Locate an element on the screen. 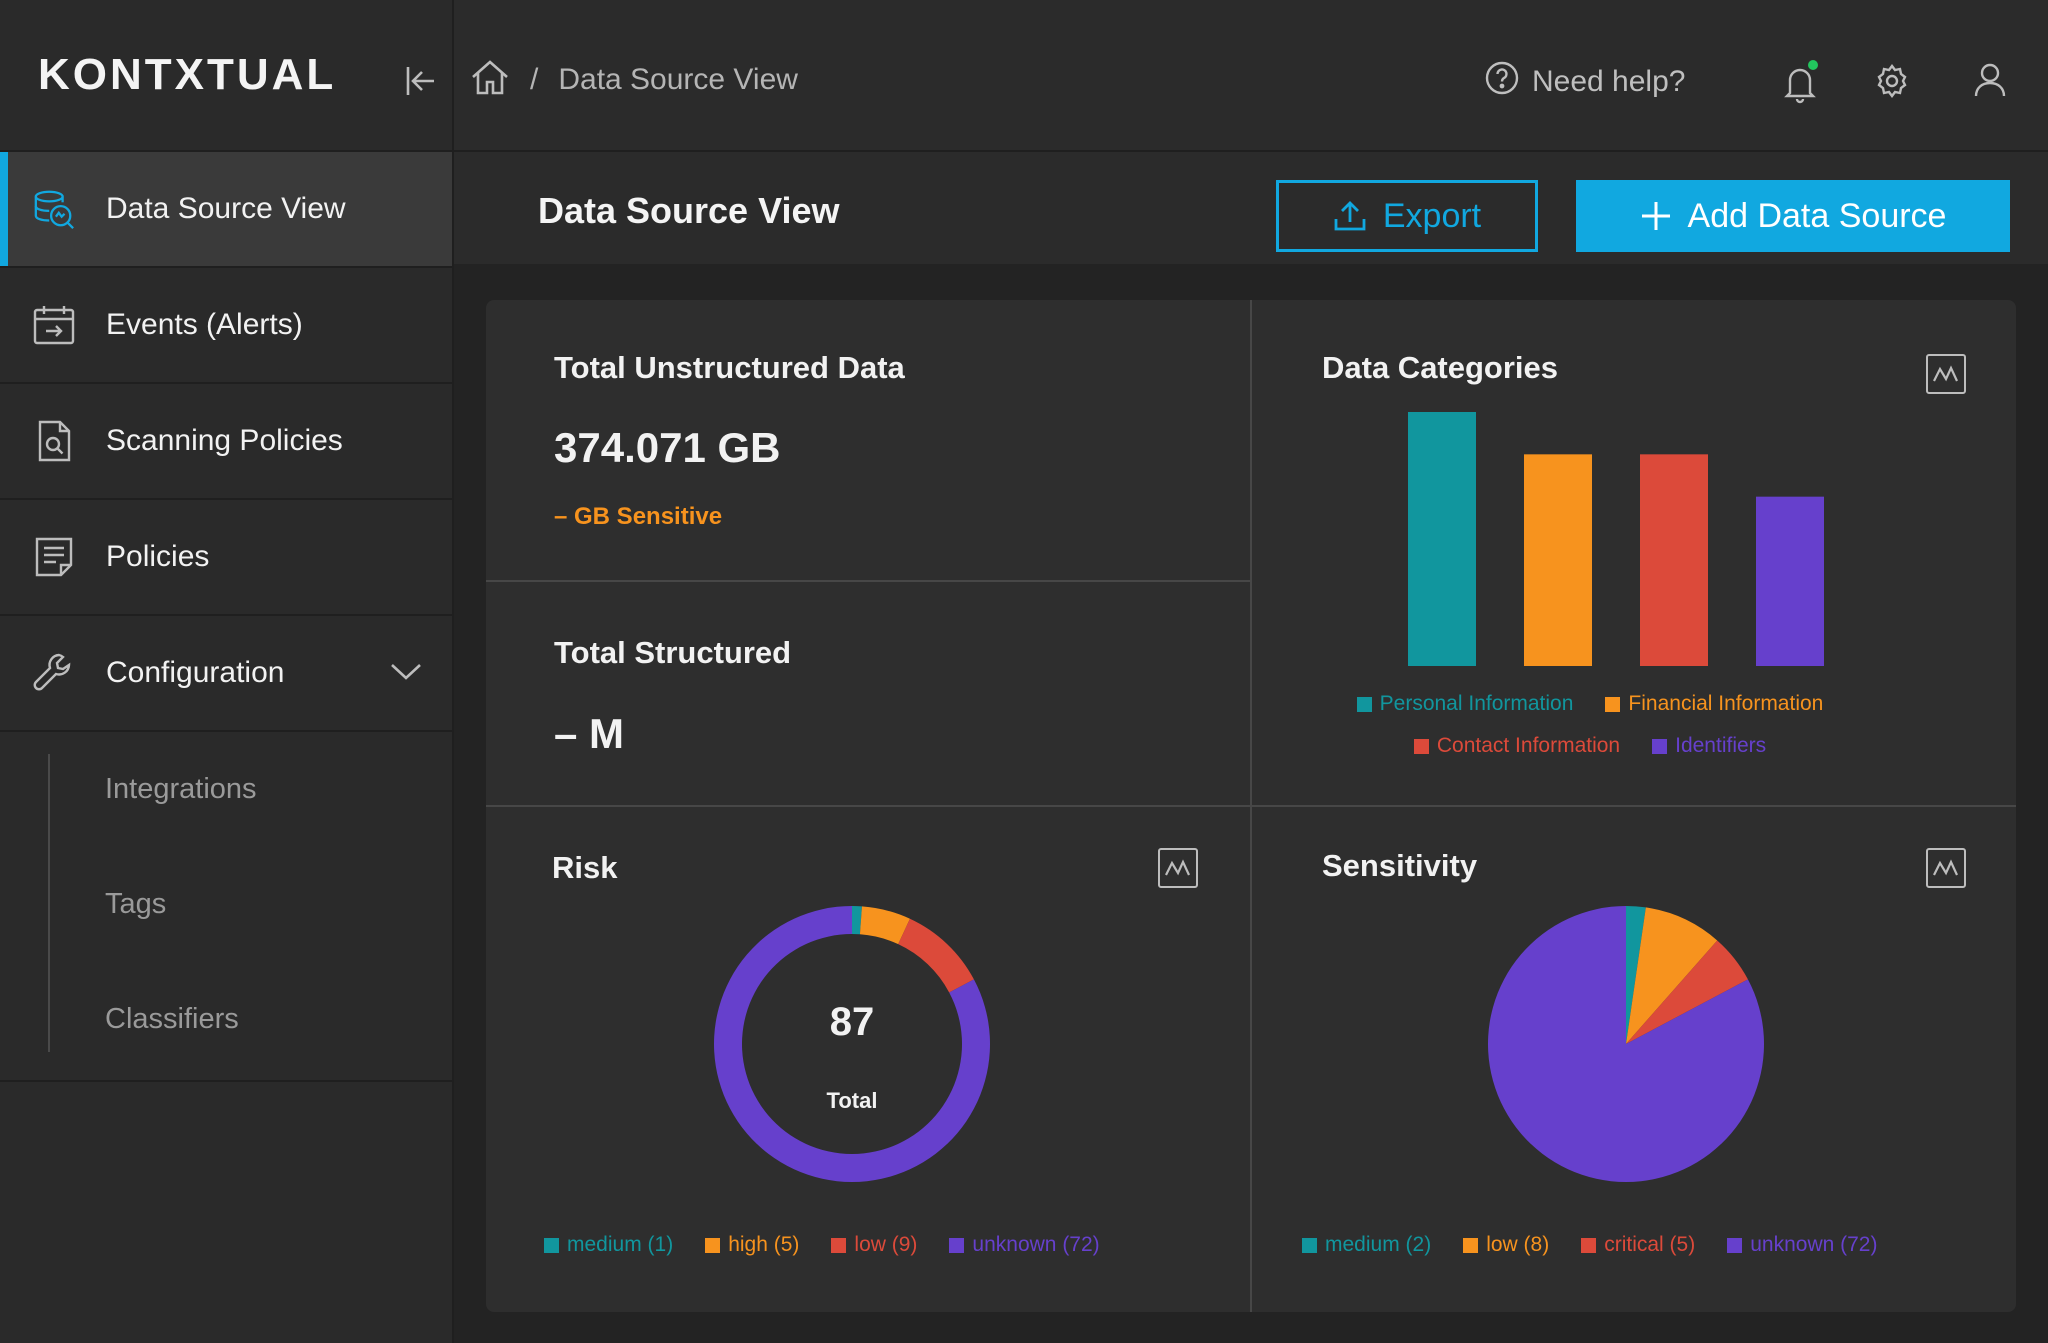 The width and height of the screenshot is (2048, 1343). sidebar-item-label: Data Source View is located at coordinates (226, 208).